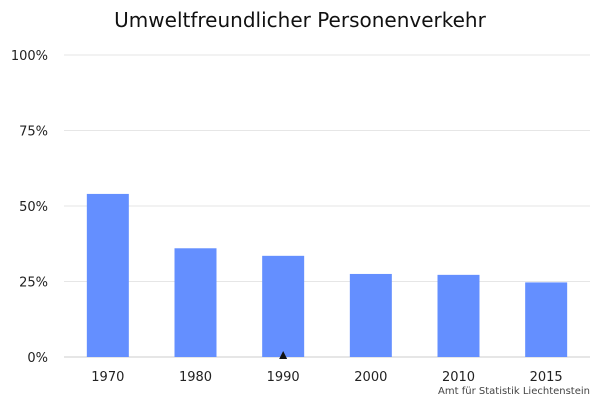 This screenshot has width=600, height=400. Describe the element at coordinates (29, 56) in the screenshot. I see `y-tick-label: 100%` at that location.